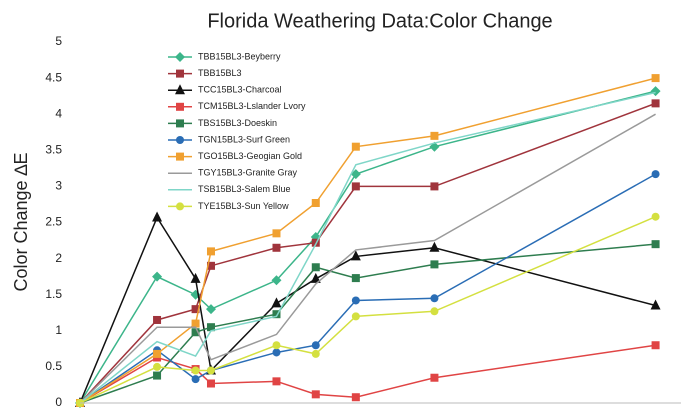 The height and width of the screenshot is (412, 692). I want to click on y-tick-label: 5, so click(58, 41).